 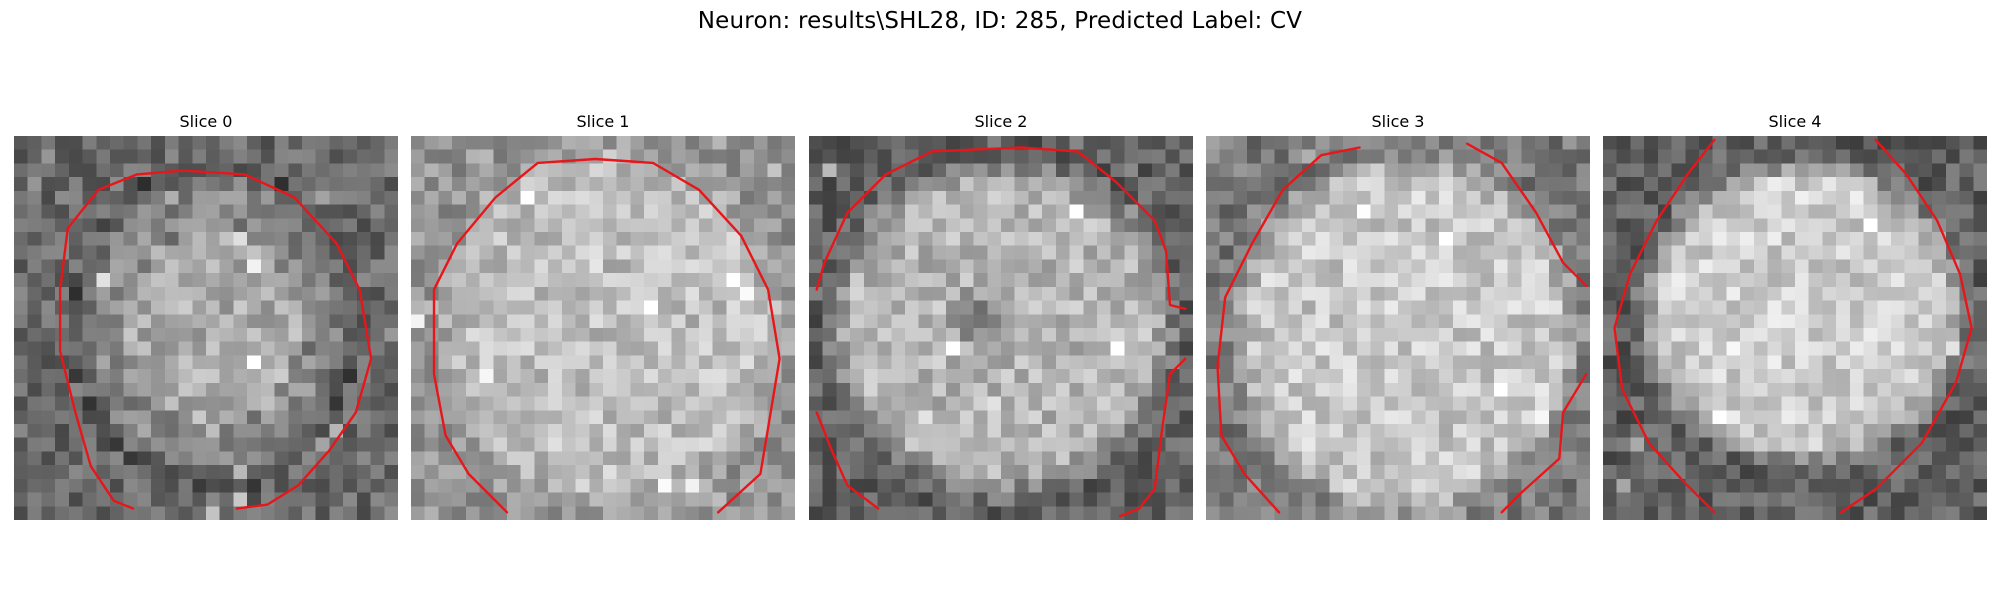 I want to click on slice-title-0: Slice 0, so click(x=206, y=121).